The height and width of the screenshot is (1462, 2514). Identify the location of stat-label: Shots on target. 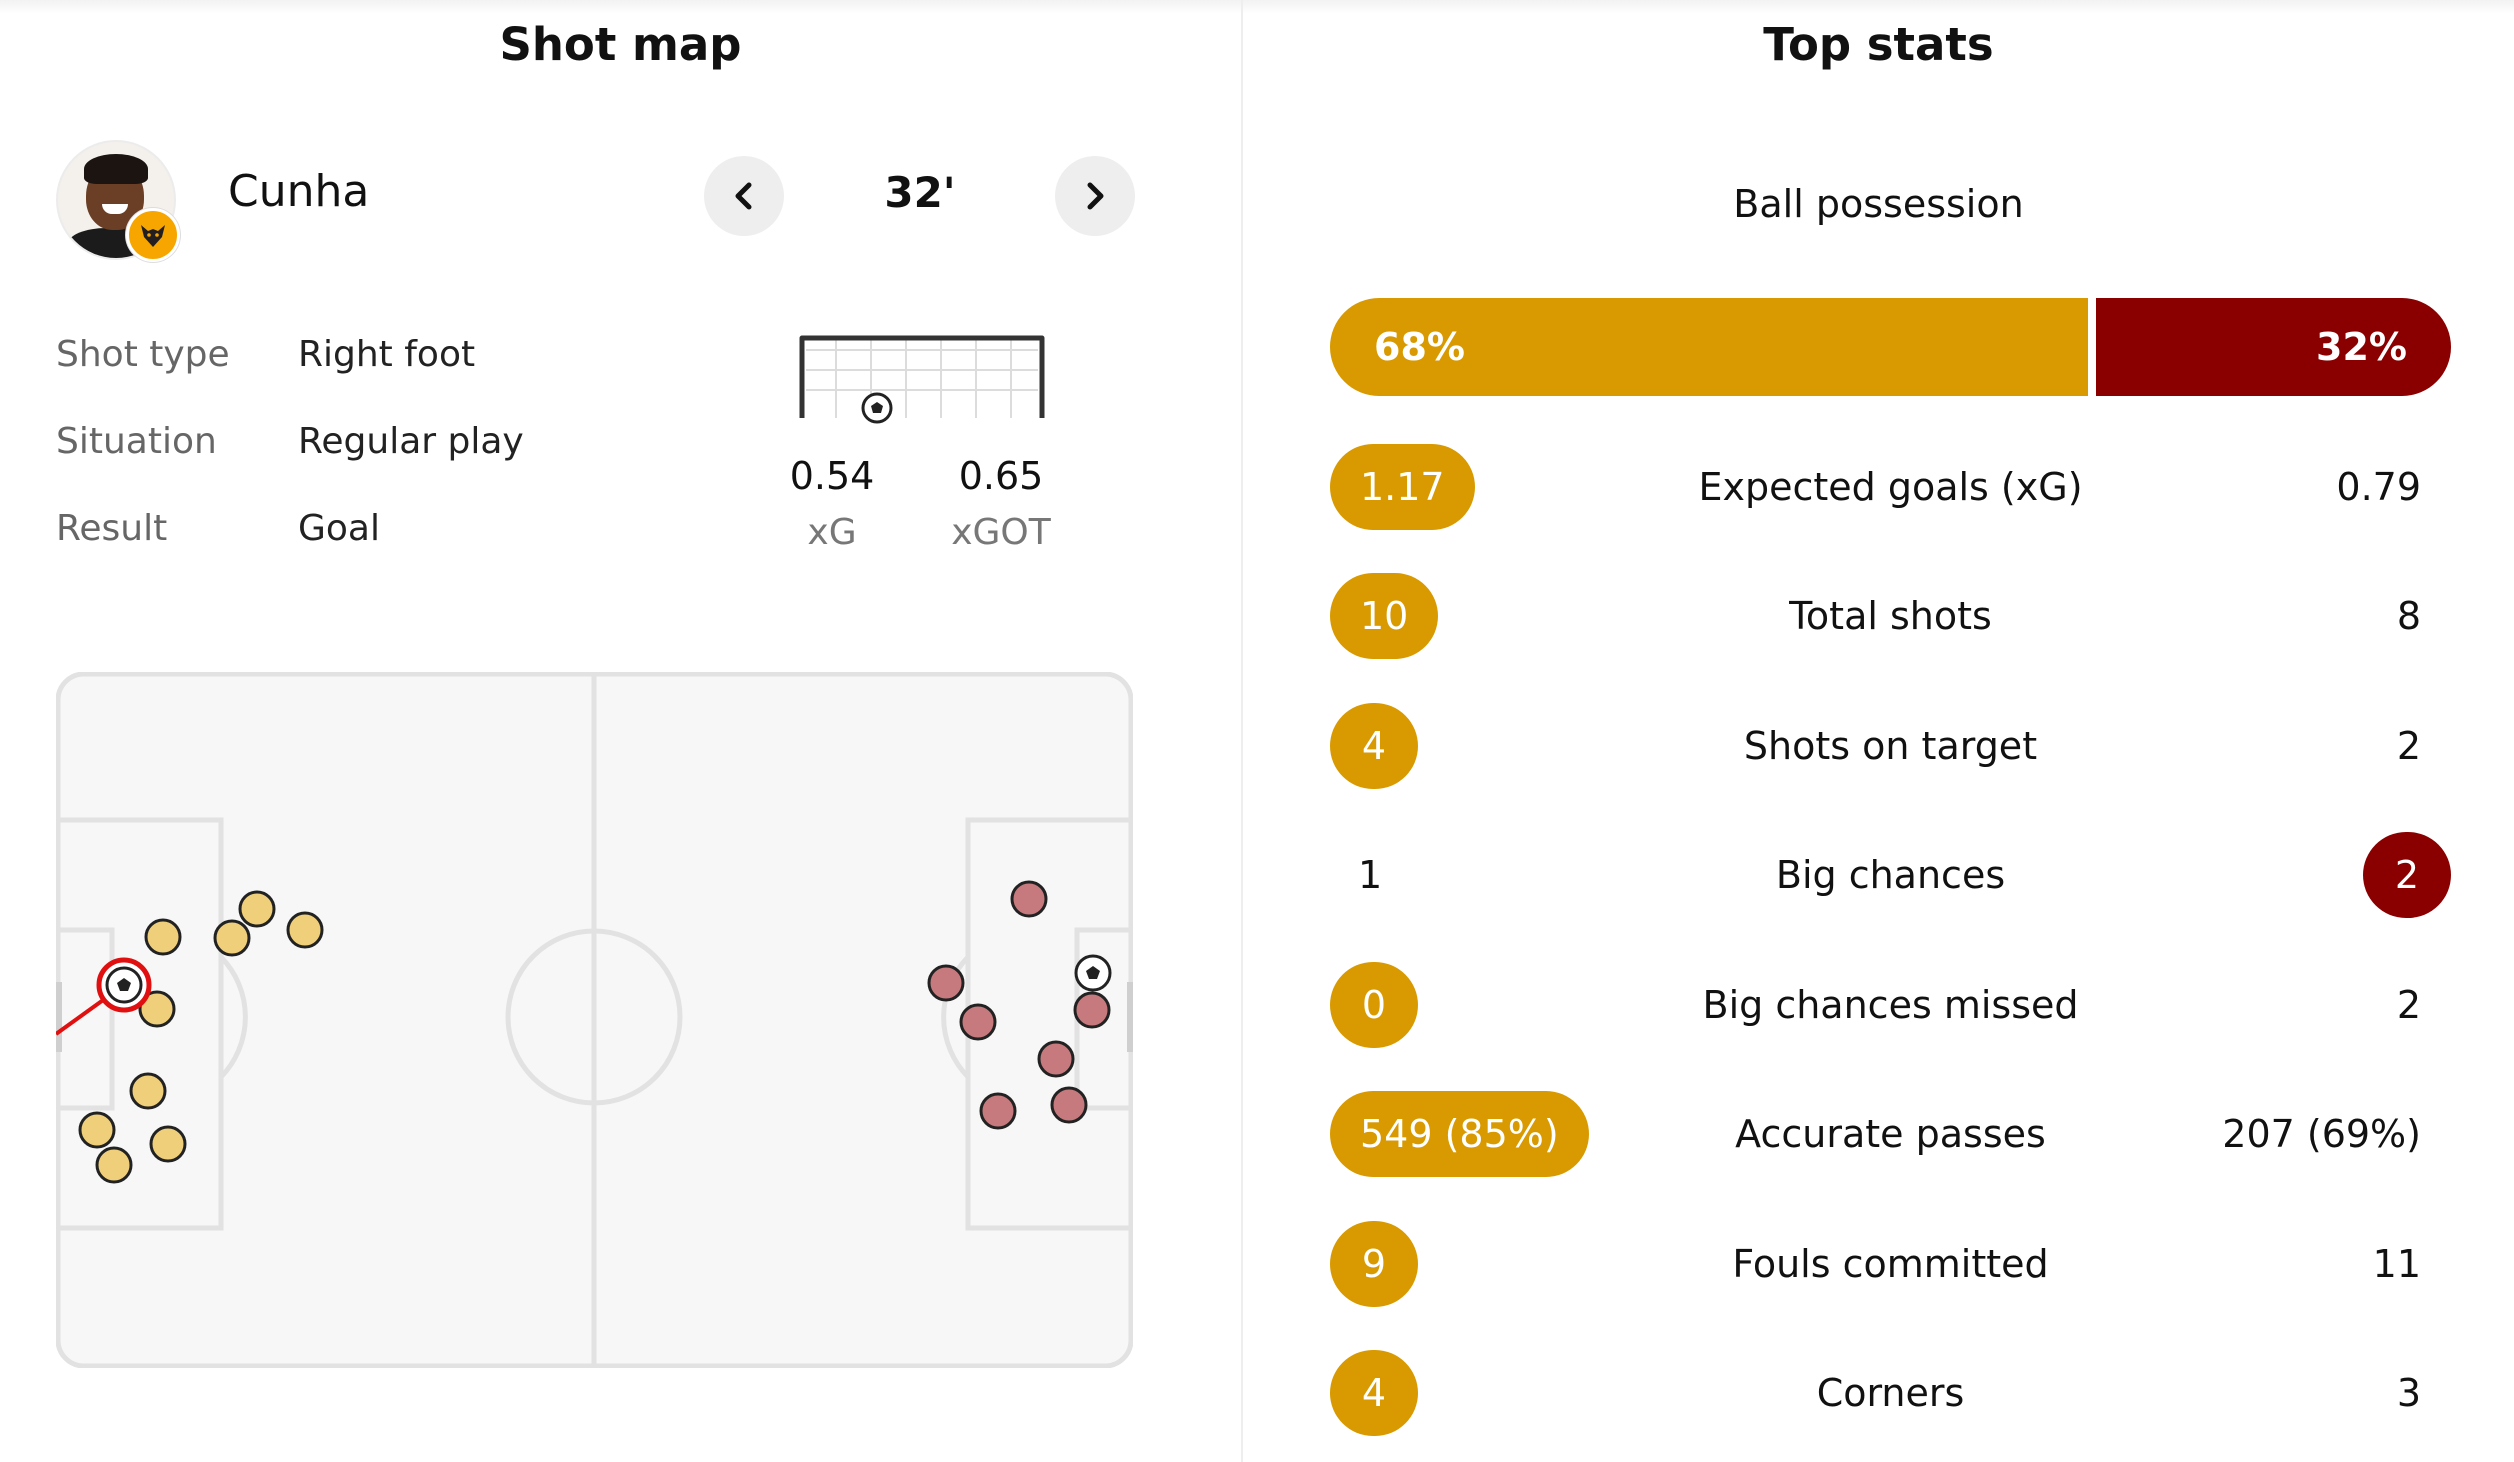
(1890, 746).